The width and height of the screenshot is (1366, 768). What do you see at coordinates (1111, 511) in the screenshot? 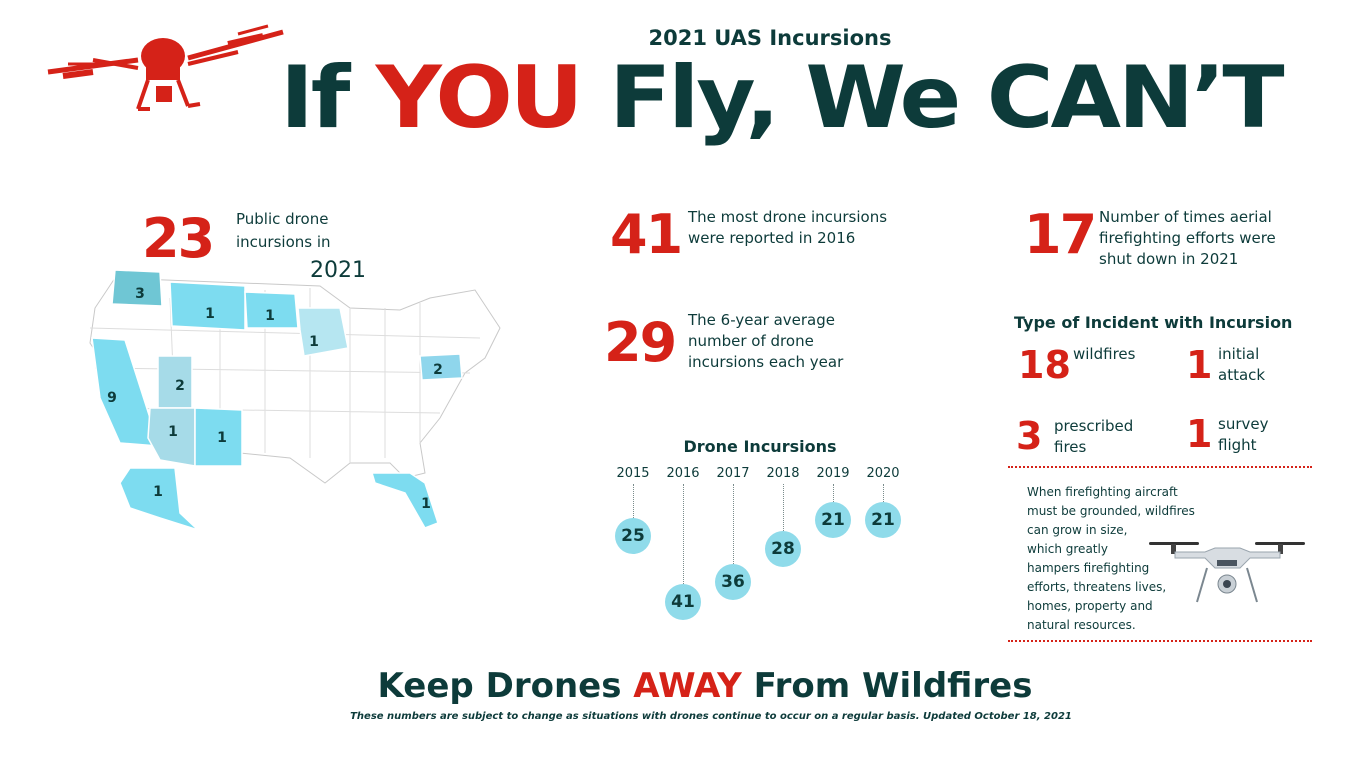
I see `desc-line-2: must be grounded, wildfires` at bounding box center [1111, 511].